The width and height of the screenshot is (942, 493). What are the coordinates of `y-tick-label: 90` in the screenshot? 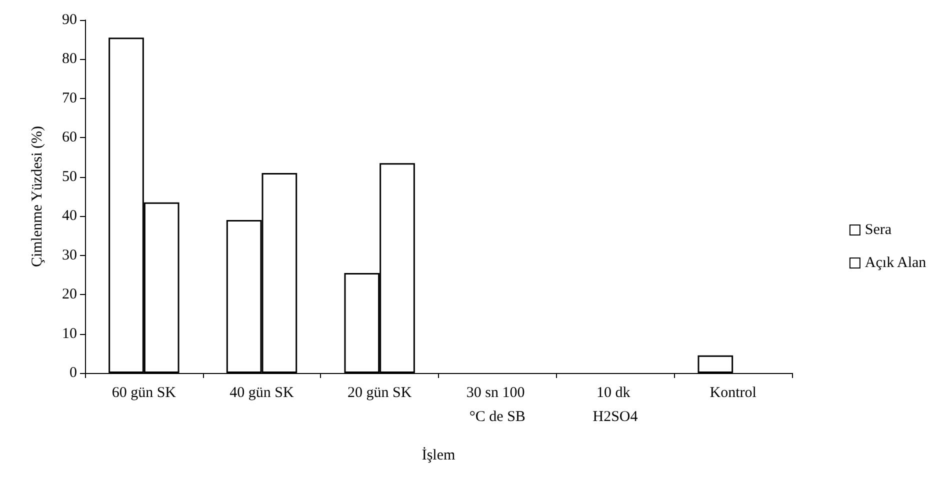 It's located at (69, 20).